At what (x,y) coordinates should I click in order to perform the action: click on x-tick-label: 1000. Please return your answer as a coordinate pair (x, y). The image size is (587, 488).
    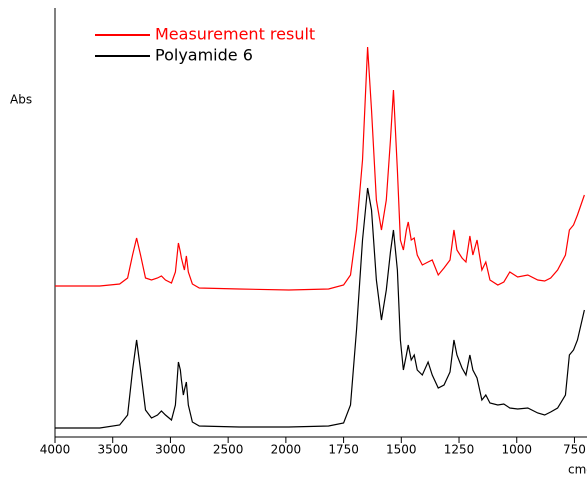
    Looking at the image, I should click on (516, 450).